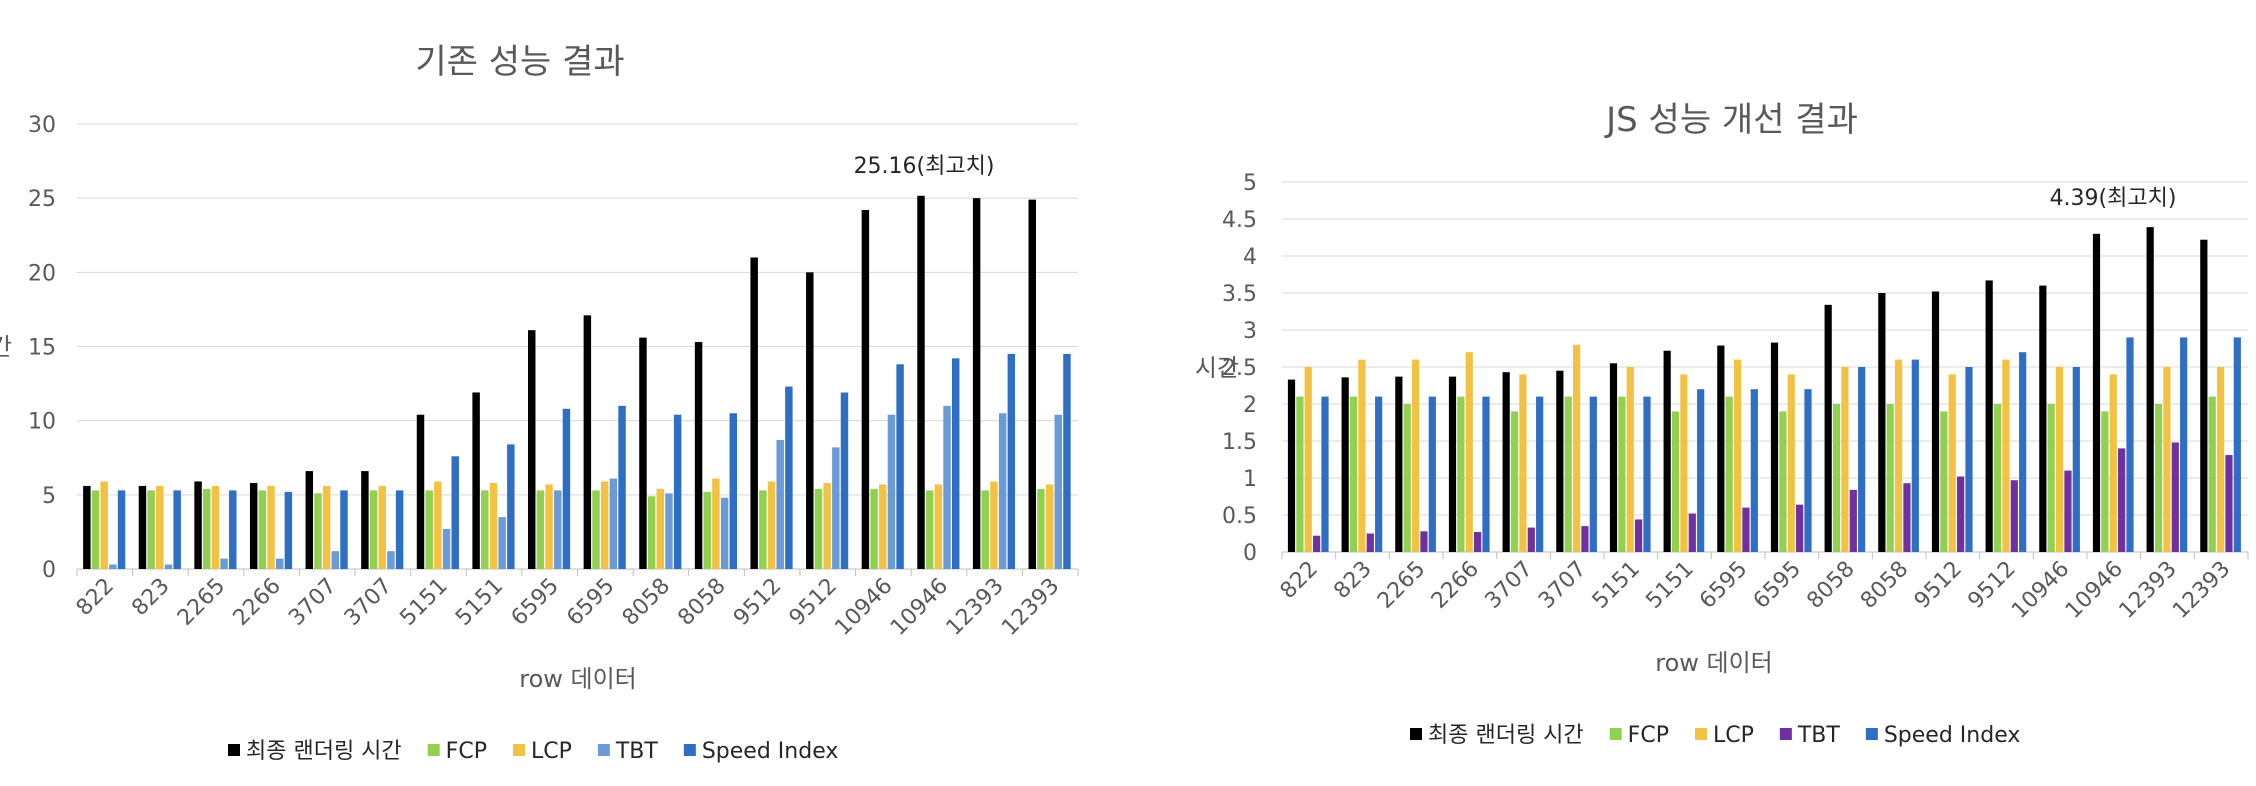 This screenshot has height=786, width=2256. I want to click on y-tick-label: 1.5, so click(1239, 442).